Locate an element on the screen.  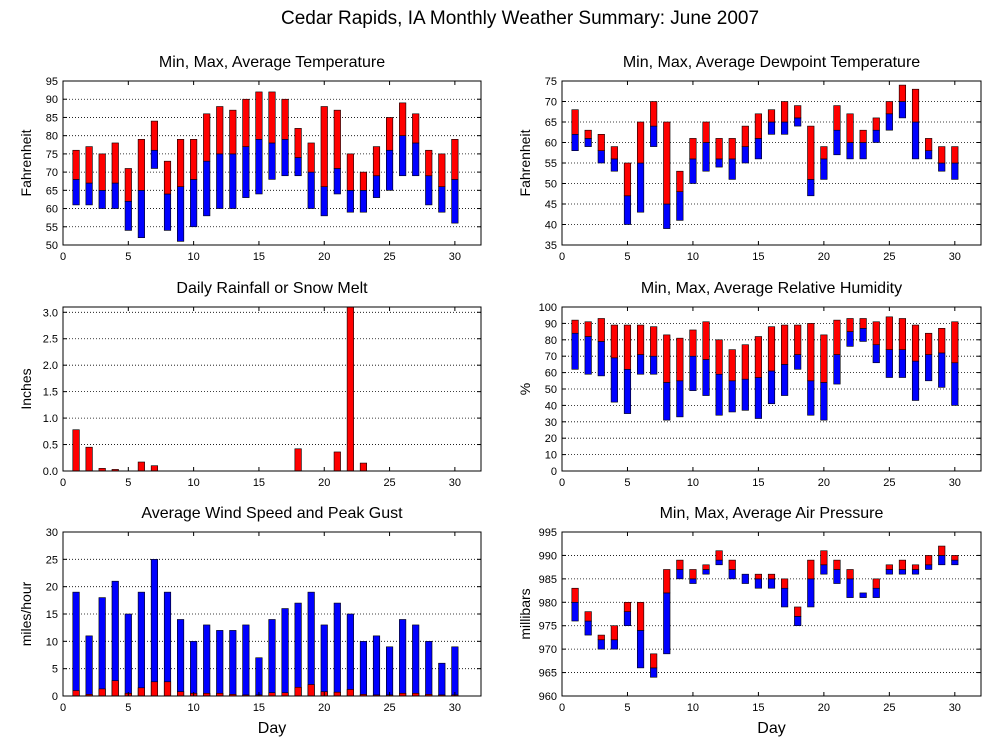
x-axis-label: Day is located at coordinates (272, 728).